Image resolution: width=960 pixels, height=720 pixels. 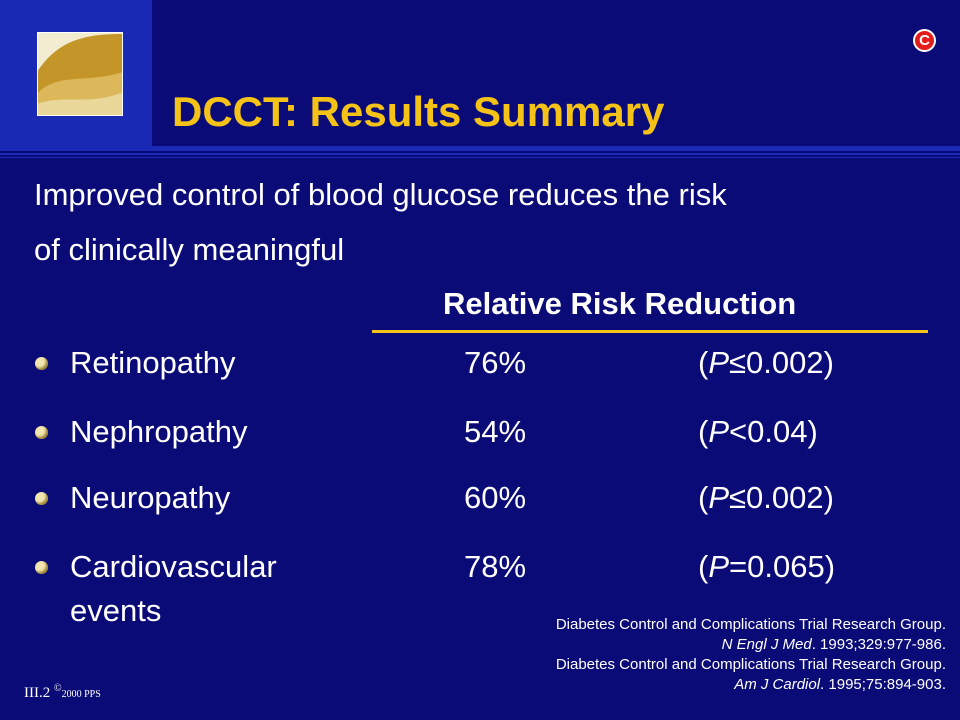 What do you see at coordinates (159, 431) in the screenshot?
I see `row-label: Nephropathy` at bounding box center [159, 431].